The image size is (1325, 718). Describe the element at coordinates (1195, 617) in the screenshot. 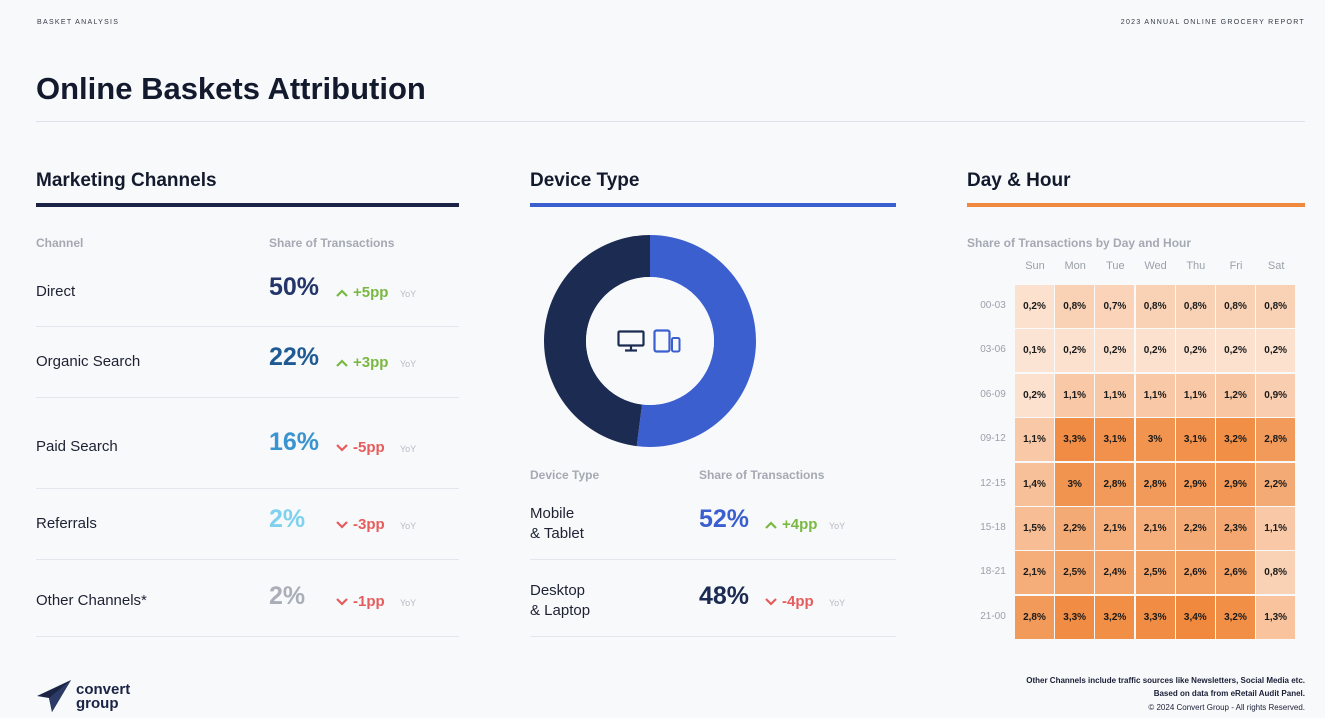

I see `heatmap-cell: 3,4%` at that location.